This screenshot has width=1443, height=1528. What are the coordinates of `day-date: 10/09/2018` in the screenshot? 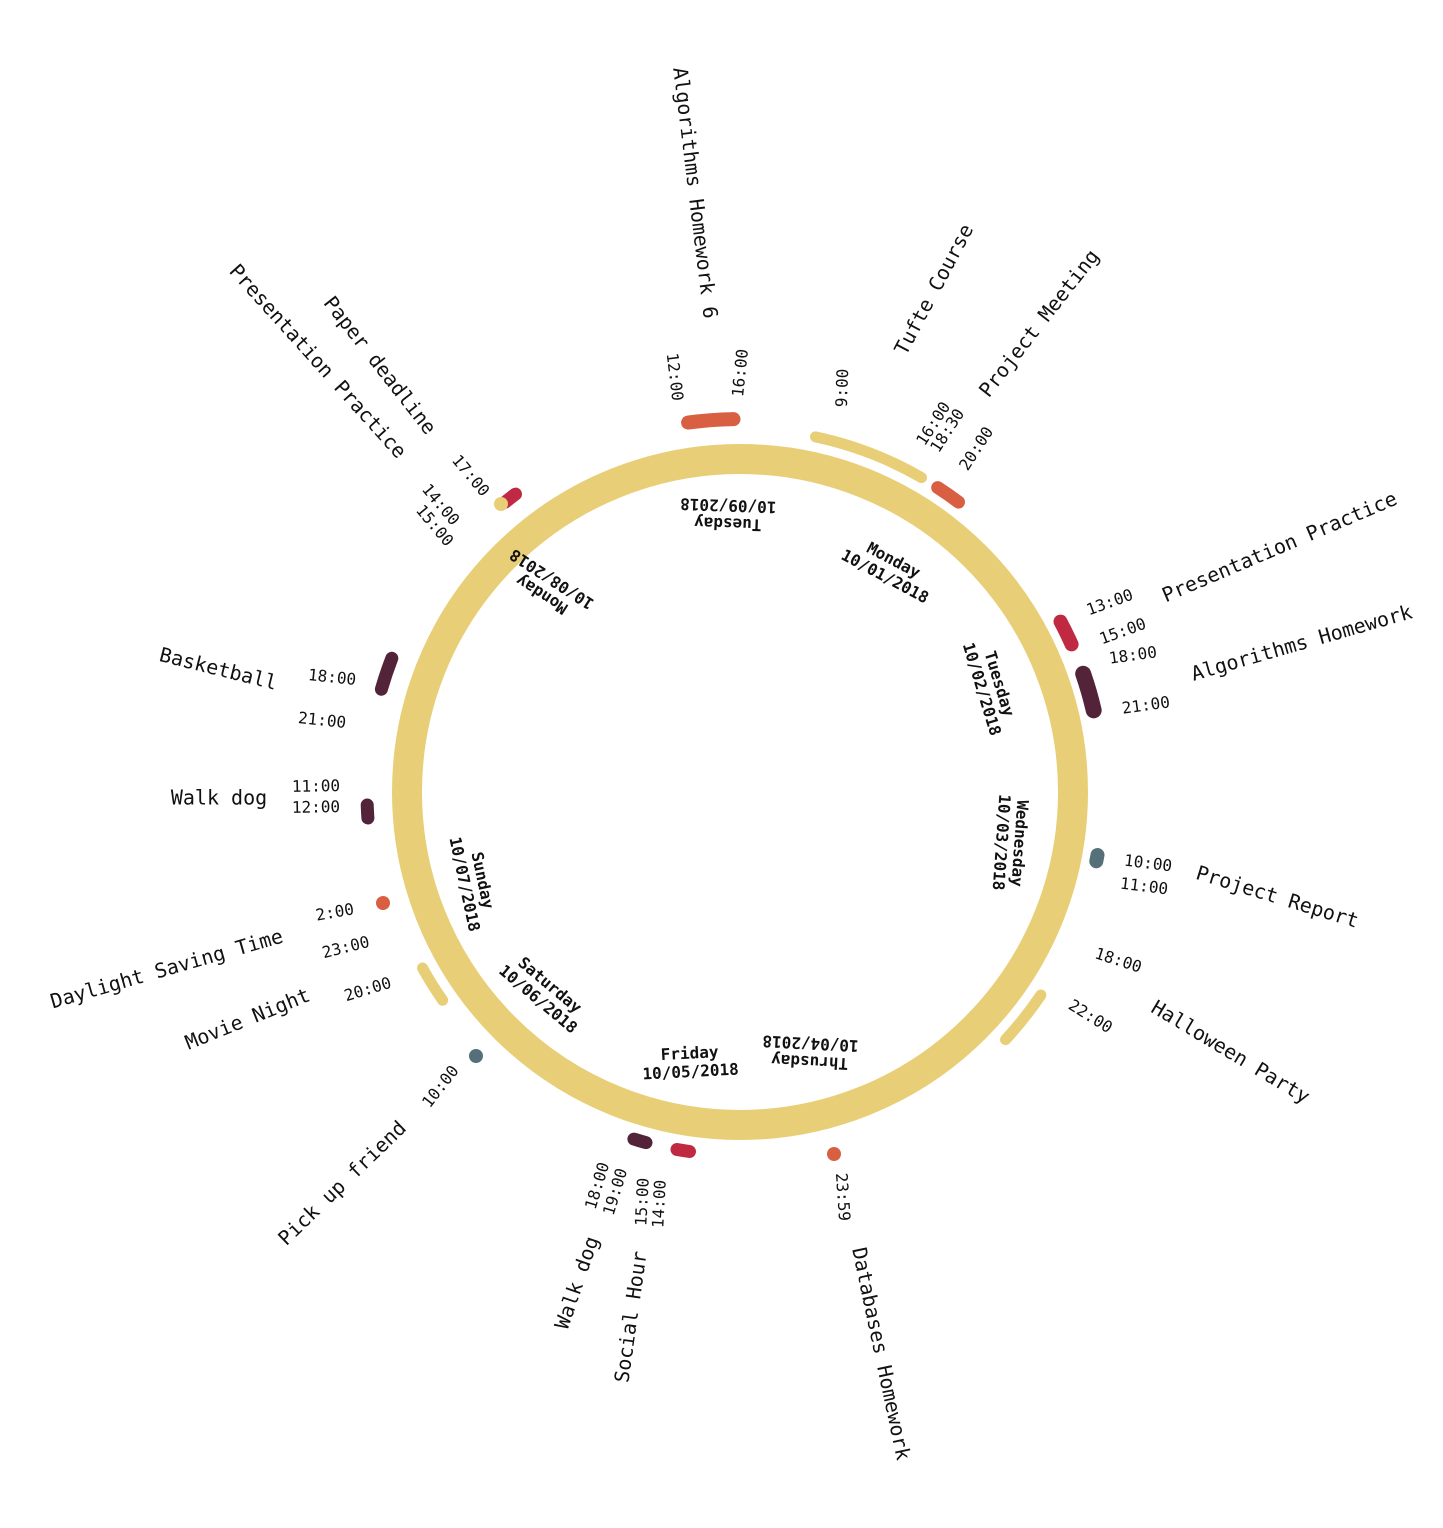 It's located at (728, 505).